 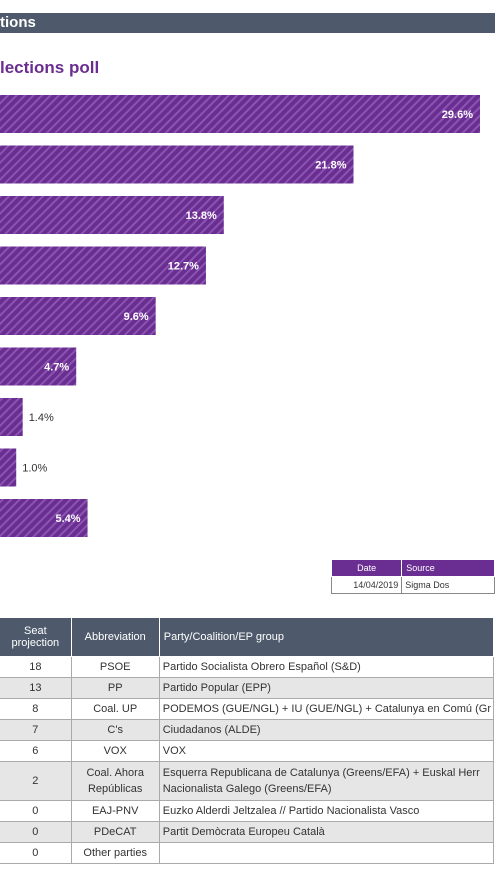 What do you see at coordinates (326, 688) in the screenshot?
I see `party-cell: Partido Popular (EPP)` at bounding box center [326, 688].